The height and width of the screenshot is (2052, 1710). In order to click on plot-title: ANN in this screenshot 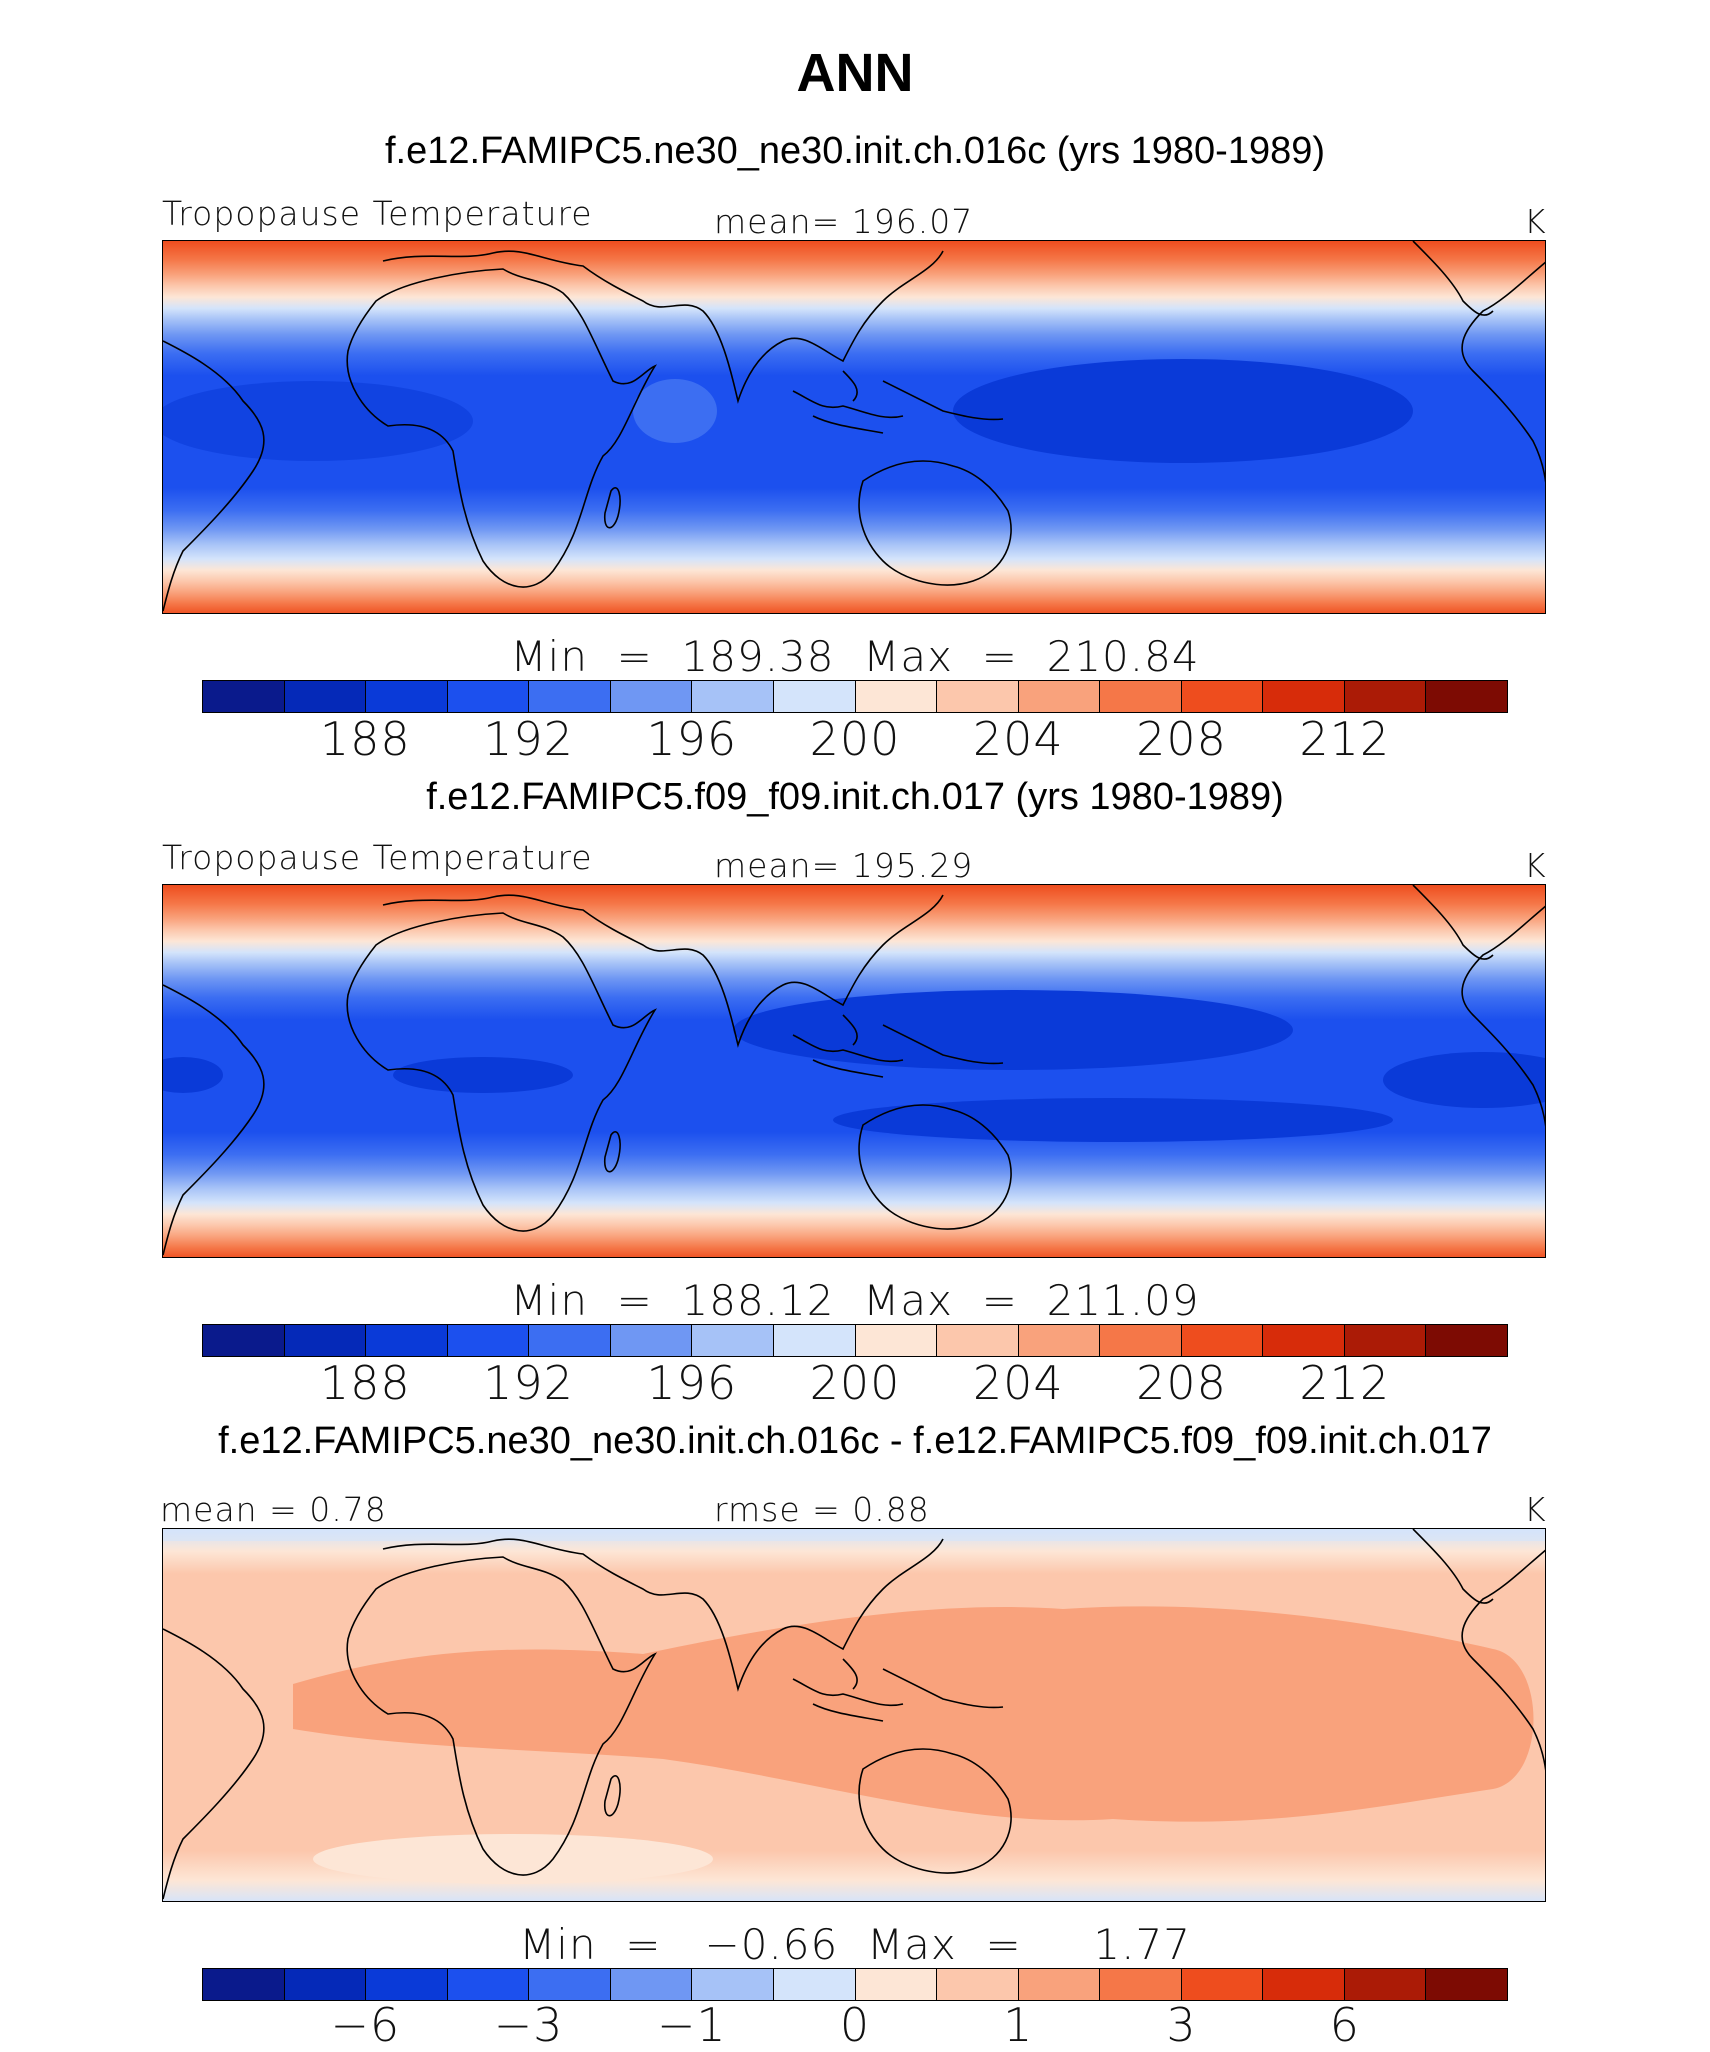, I will do `click(855, 73)`.